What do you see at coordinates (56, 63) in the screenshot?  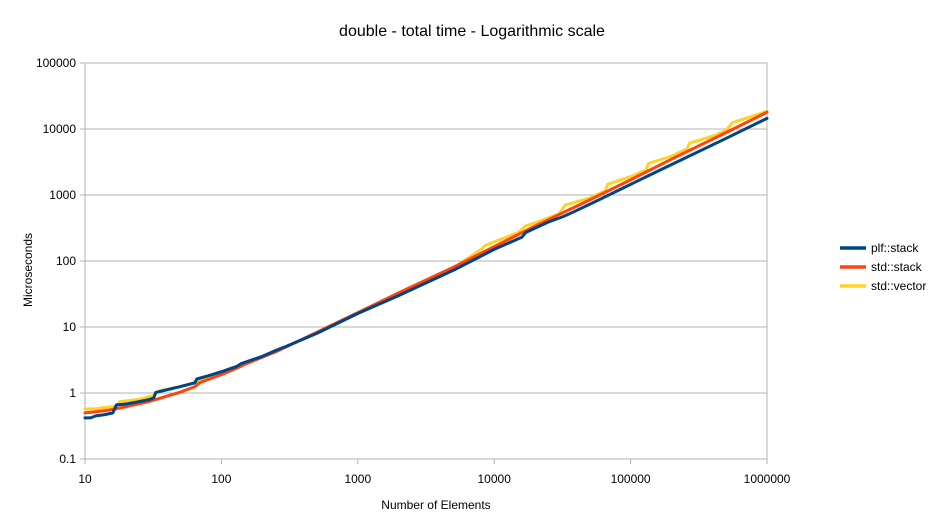 I see `y-tick-label: 100000` at bounding box center [56, 63].